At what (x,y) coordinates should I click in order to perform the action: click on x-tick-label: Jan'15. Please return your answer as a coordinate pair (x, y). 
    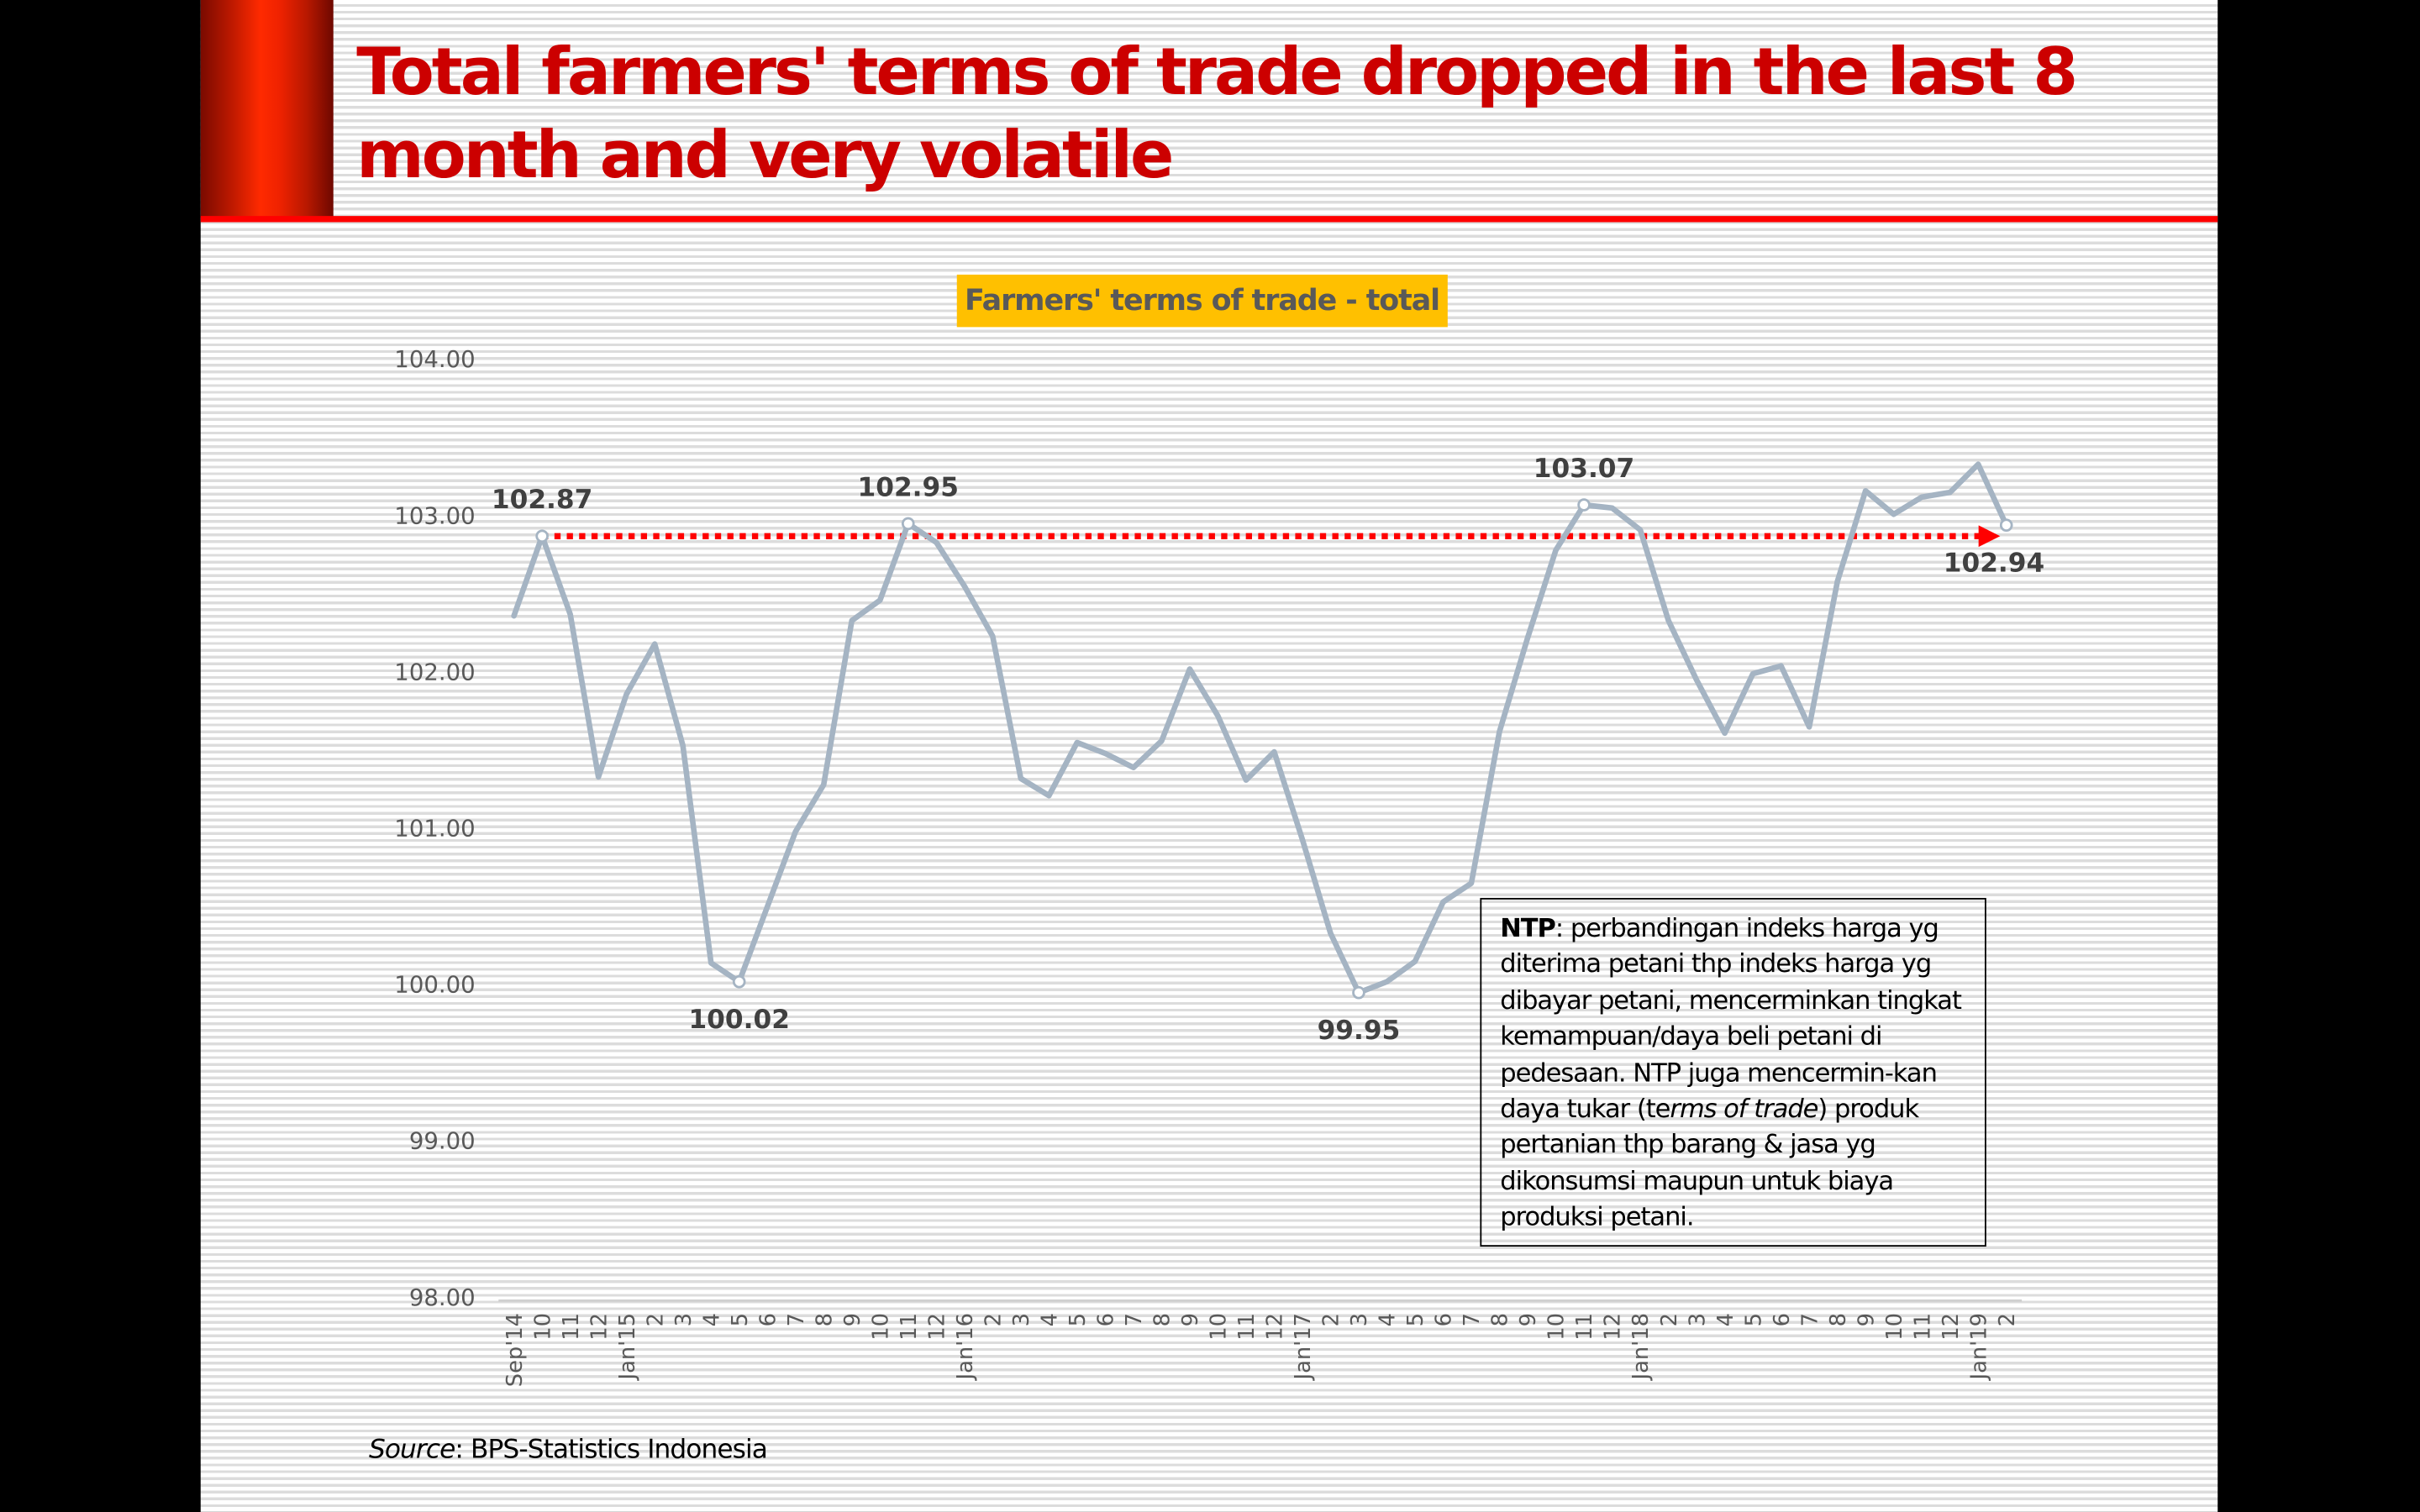
    Looking at the image, I should click on (628, 1347).